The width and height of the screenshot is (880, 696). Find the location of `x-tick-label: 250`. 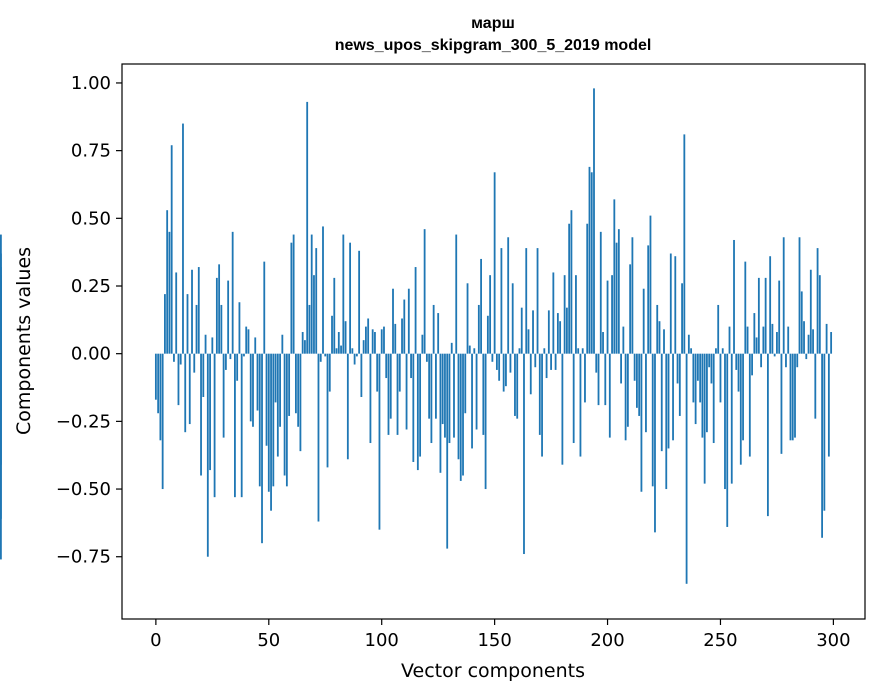

x-tick-label: 250 is located at coordinates (720, 640).